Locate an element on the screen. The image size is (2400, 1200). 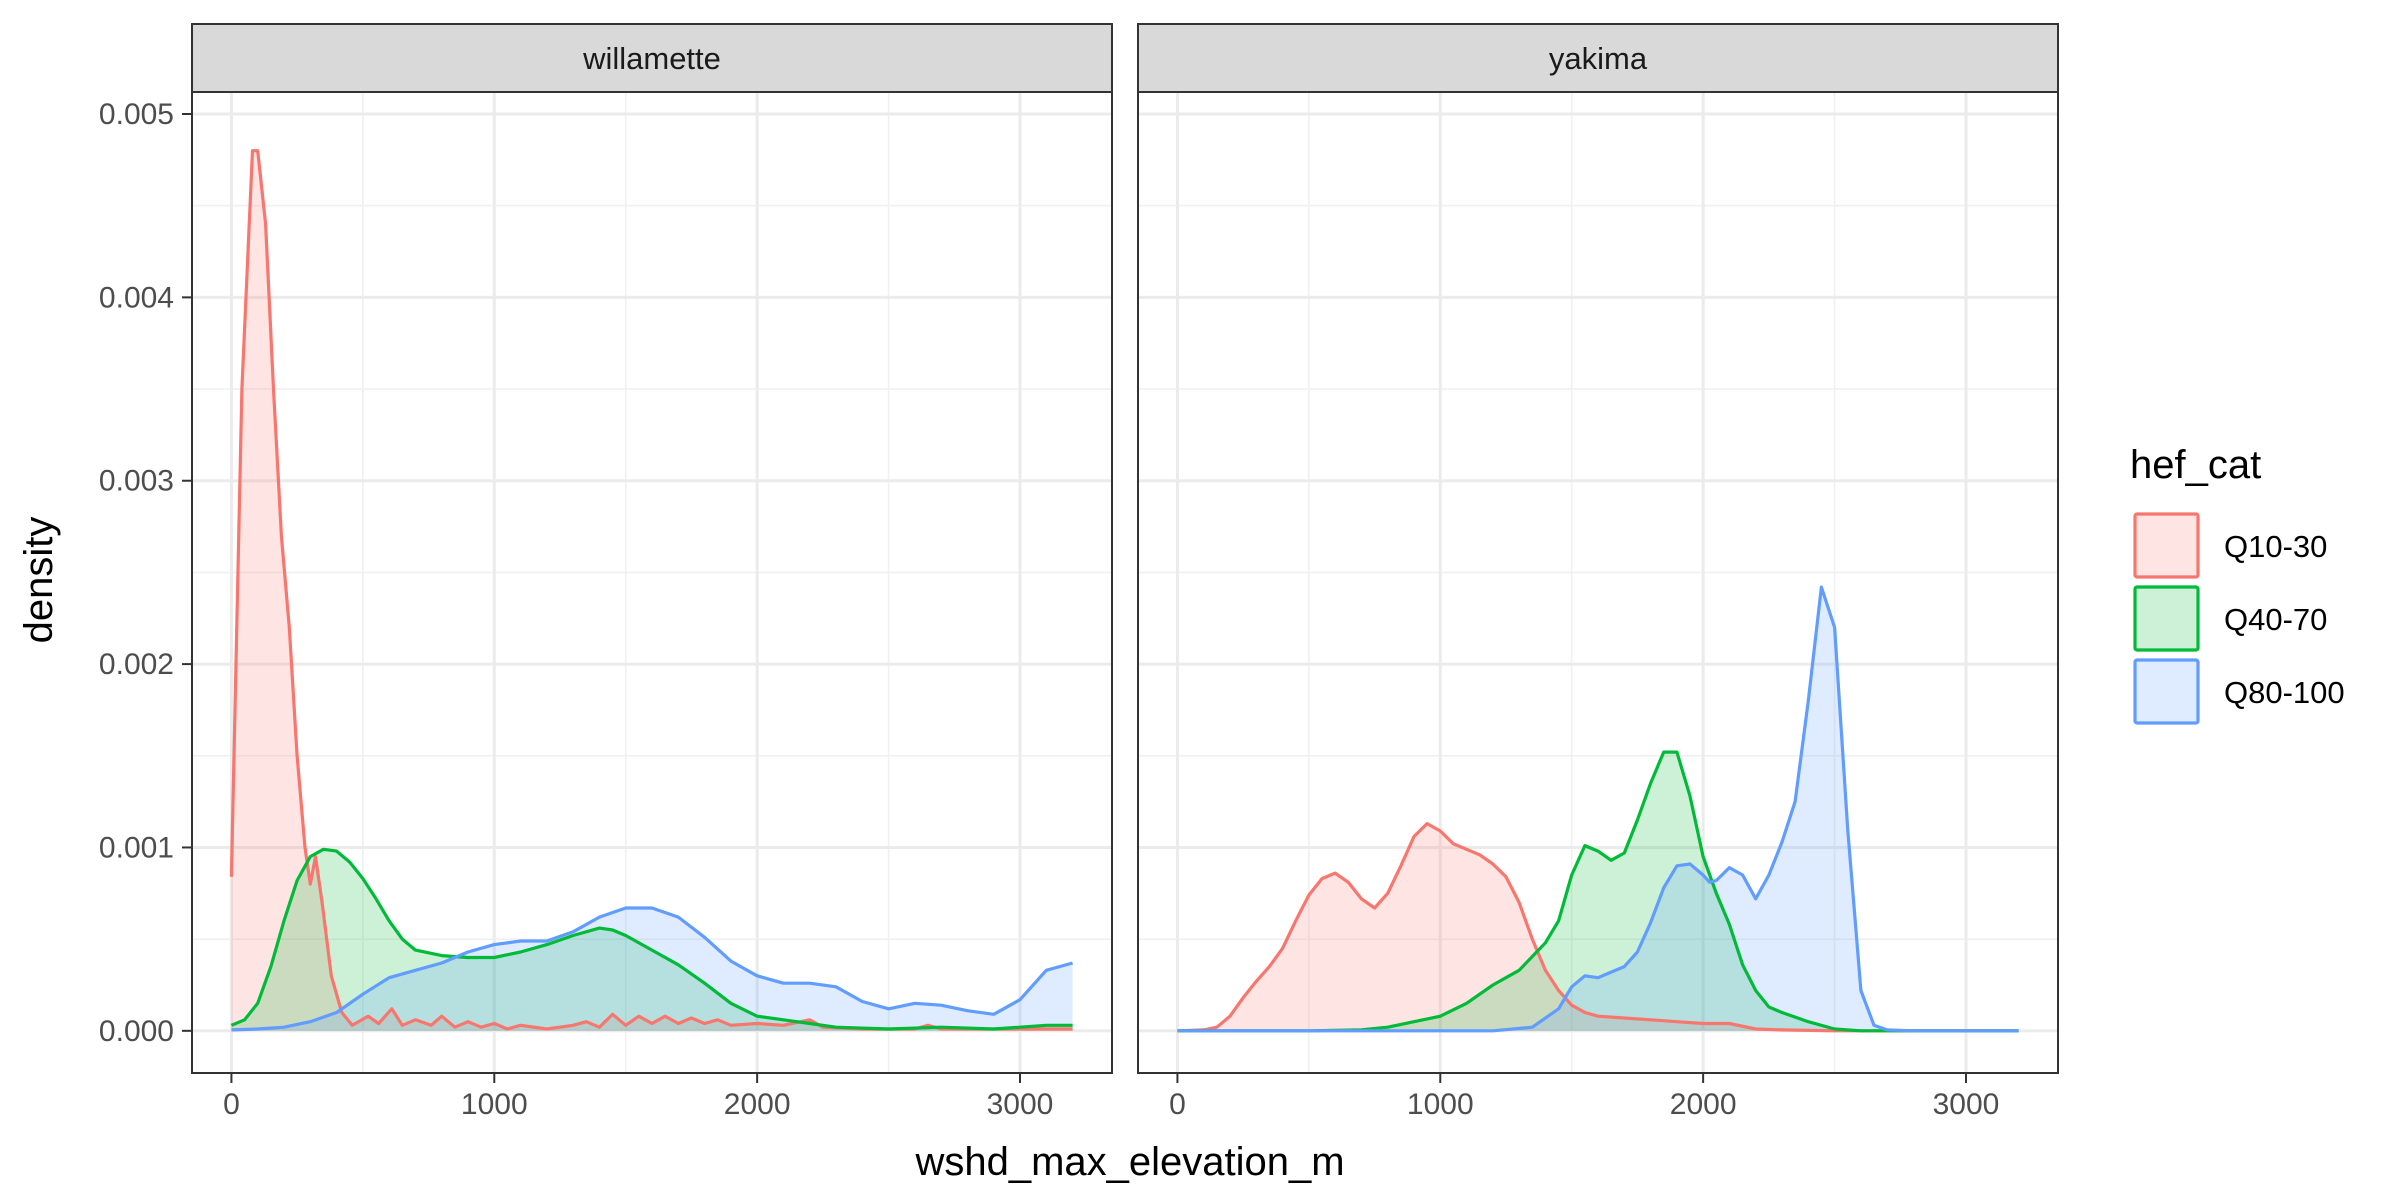
y-tick-label: 0.004 is located at coordinates (136, 297).